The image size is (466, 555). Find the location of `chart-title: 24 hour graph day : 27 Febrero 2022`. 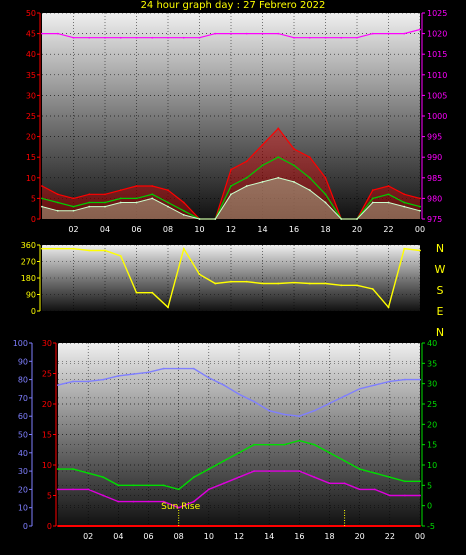

chart-title: 24 hour graph day : 27 Febrero 2022 is located at coordinates (233, 5).